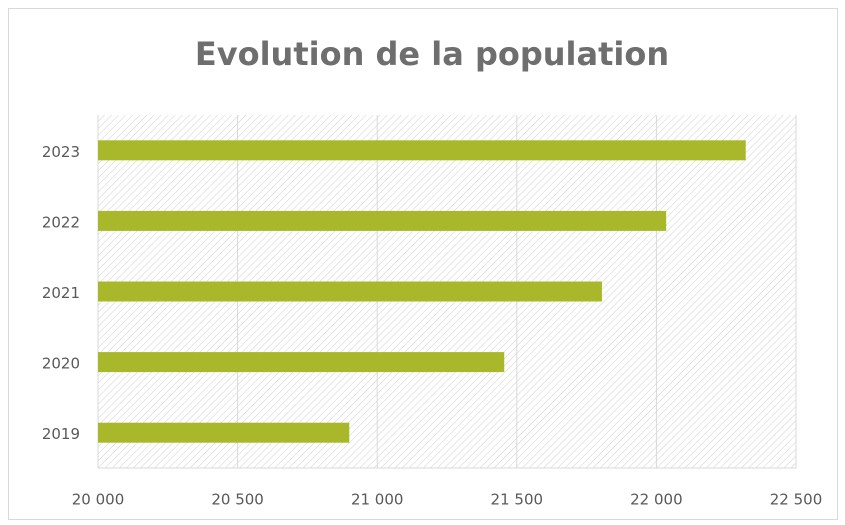  Describe the element at coordinates (237, 500) in the screenshot. I see `x-tick-label: 20 500` at that location.